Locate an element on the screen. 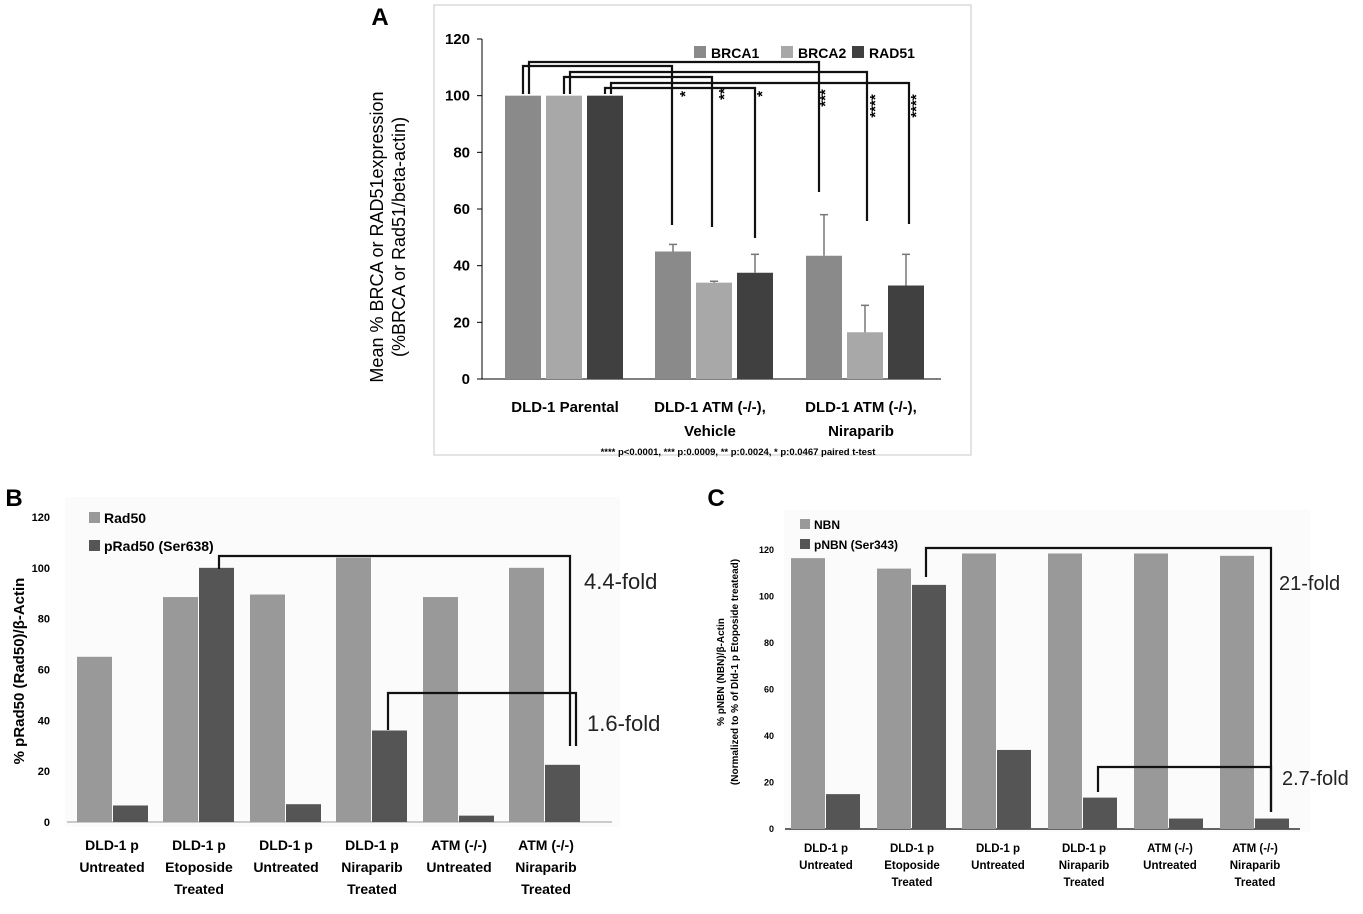 The width and height of the screenshot is (1363, 914). panel-a-y-tick-label: 20 is located at coordinates (461, 322).